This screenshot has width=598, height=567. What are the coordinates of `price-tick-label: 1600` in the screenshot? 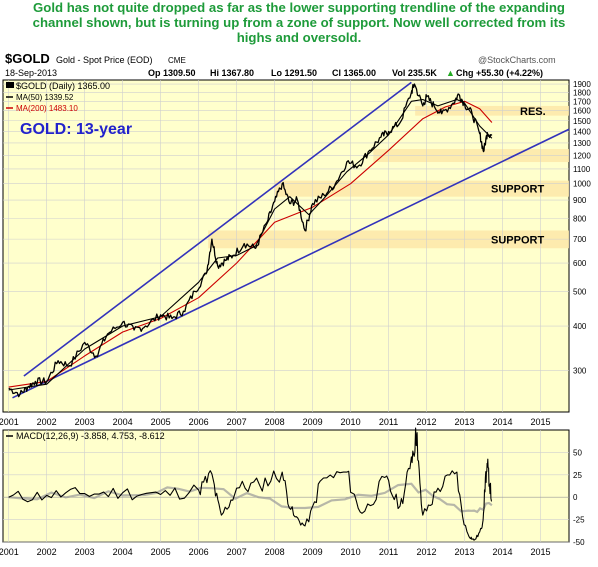 It's located at (582, 111).